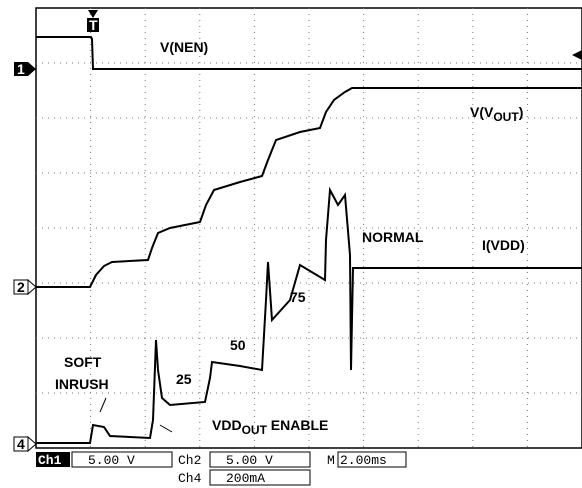  Describe the element at coordinates (298, 297) in the screenshot. I see `annotation: 75` at that location.